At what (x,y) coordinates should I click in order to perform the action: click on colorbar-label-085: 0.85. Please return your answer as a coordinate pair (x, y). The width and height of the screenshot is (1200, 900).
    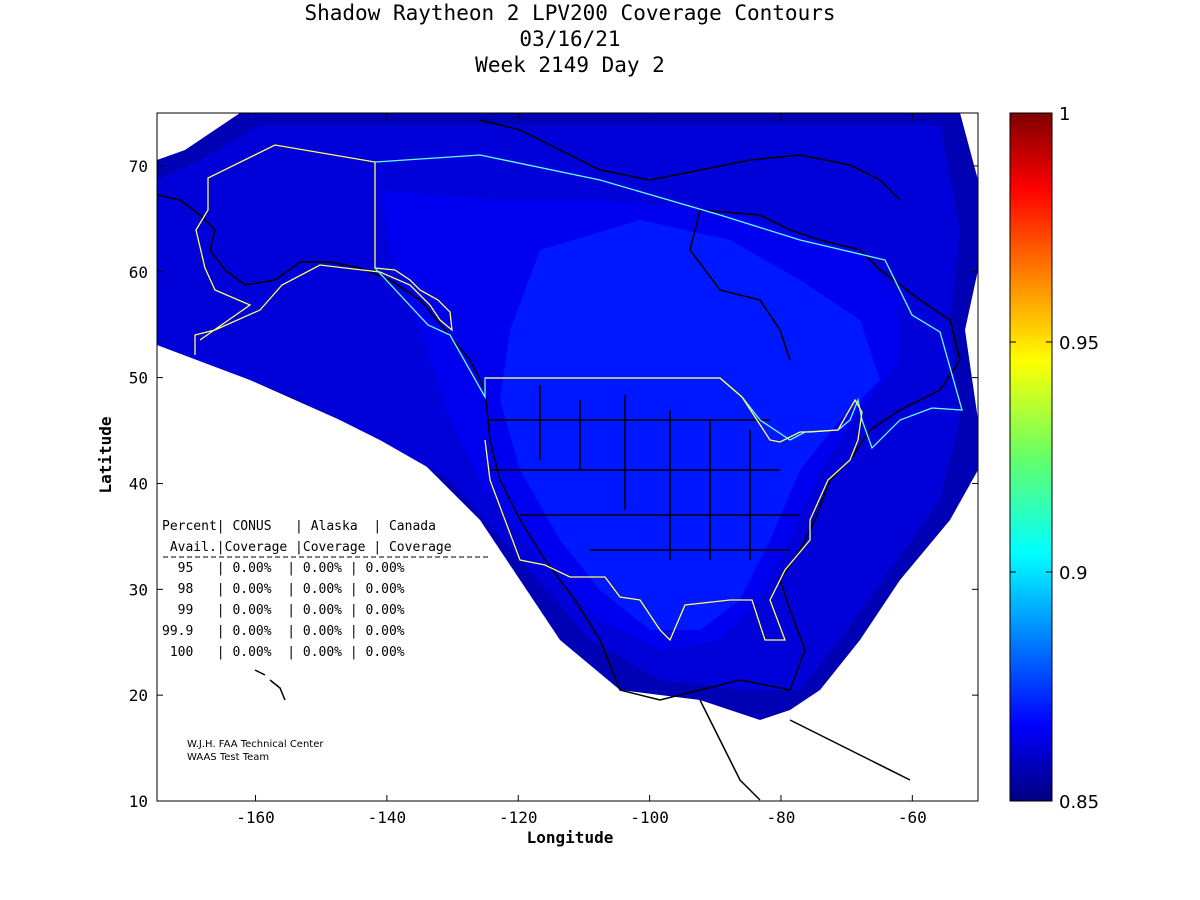
    Looking at the image, I should click on (1079, 802).